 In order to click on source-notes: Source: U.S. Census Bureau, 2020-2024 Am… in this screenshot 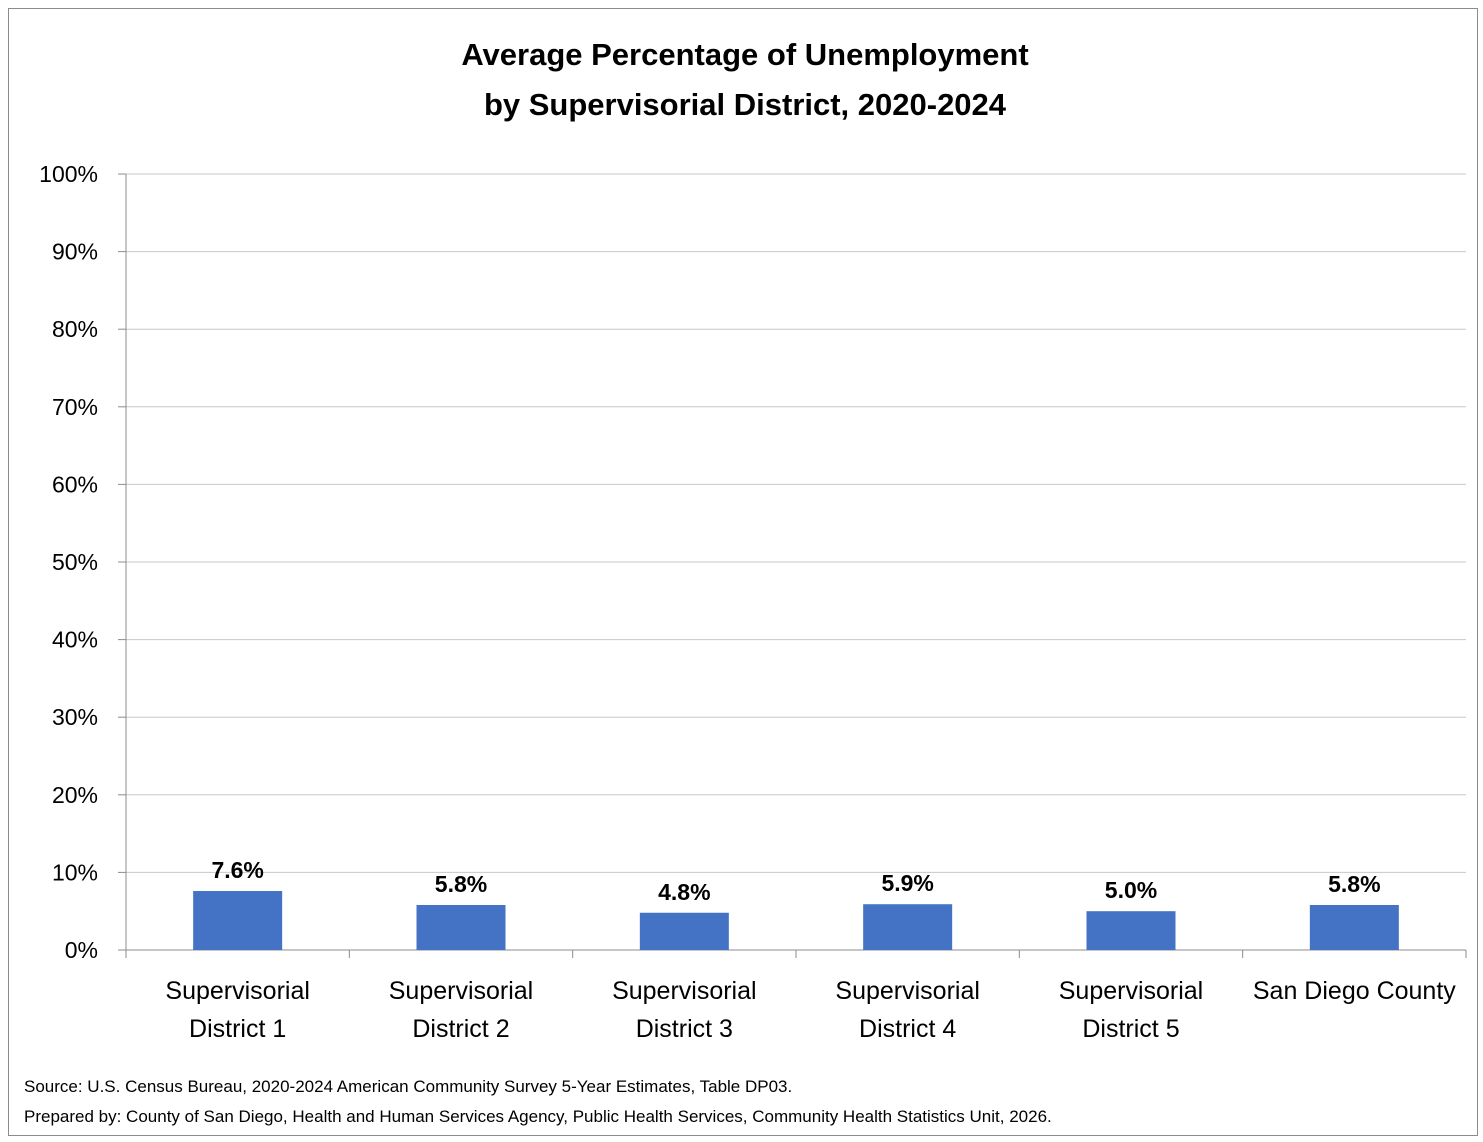, I will do `click(538, 1102)`.